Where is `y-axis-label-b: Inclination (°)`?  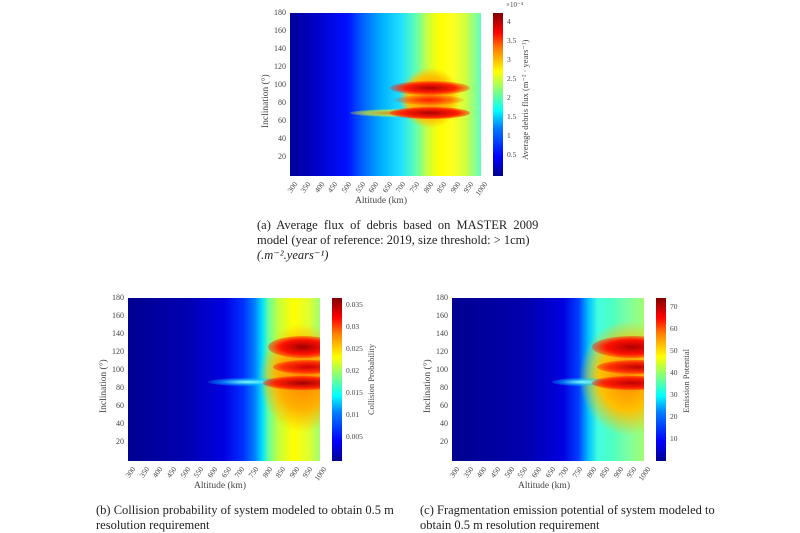 y-axis-label-b: Inclination (°) is located at coordinates (104, 386).